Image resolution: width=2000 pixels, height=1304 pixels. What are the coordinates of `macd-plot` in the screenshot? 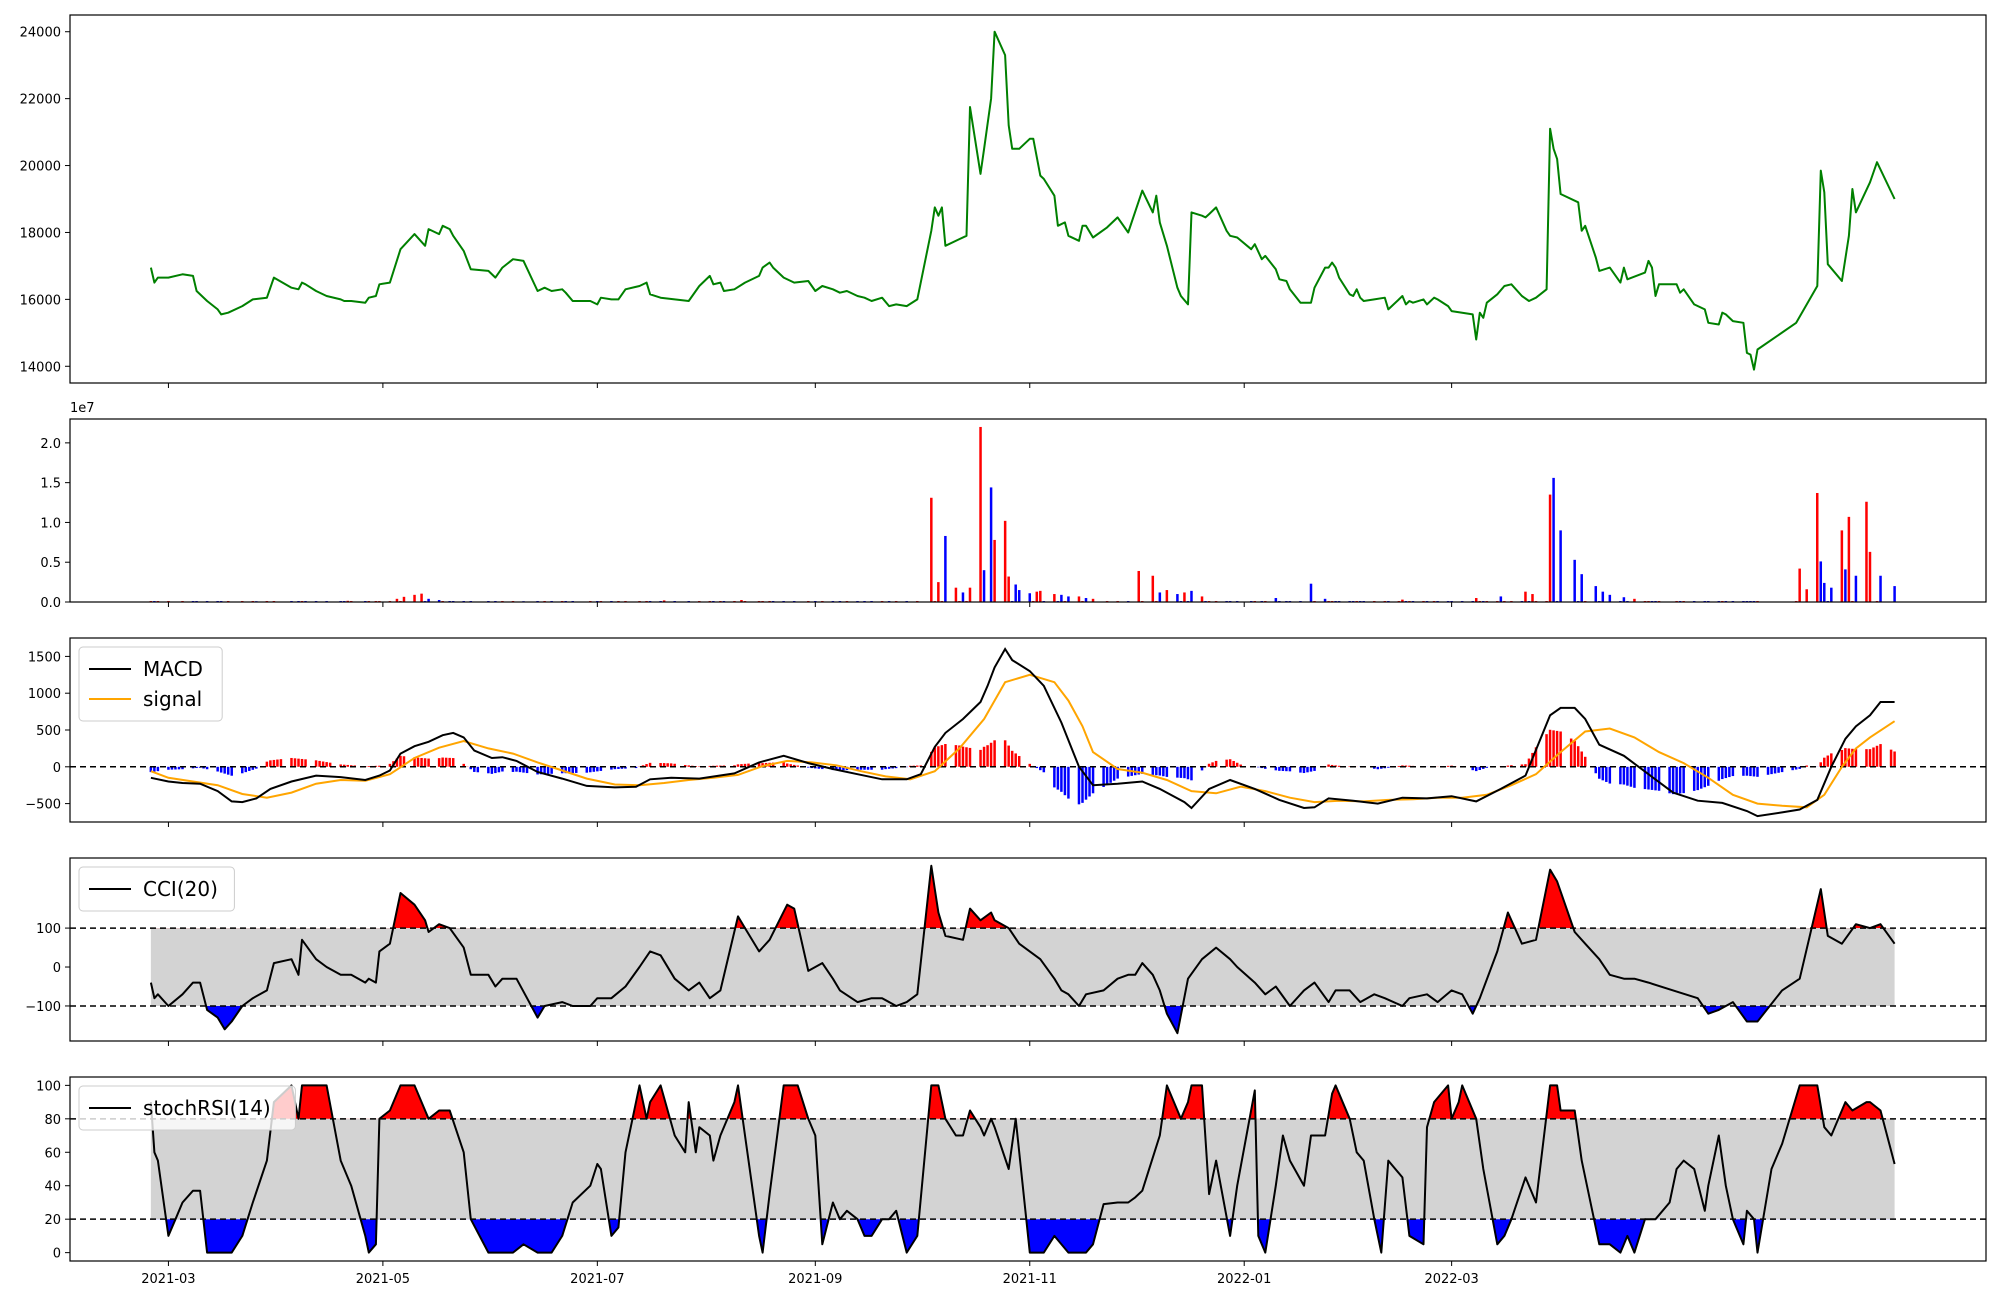 It's located at (1028, 732).